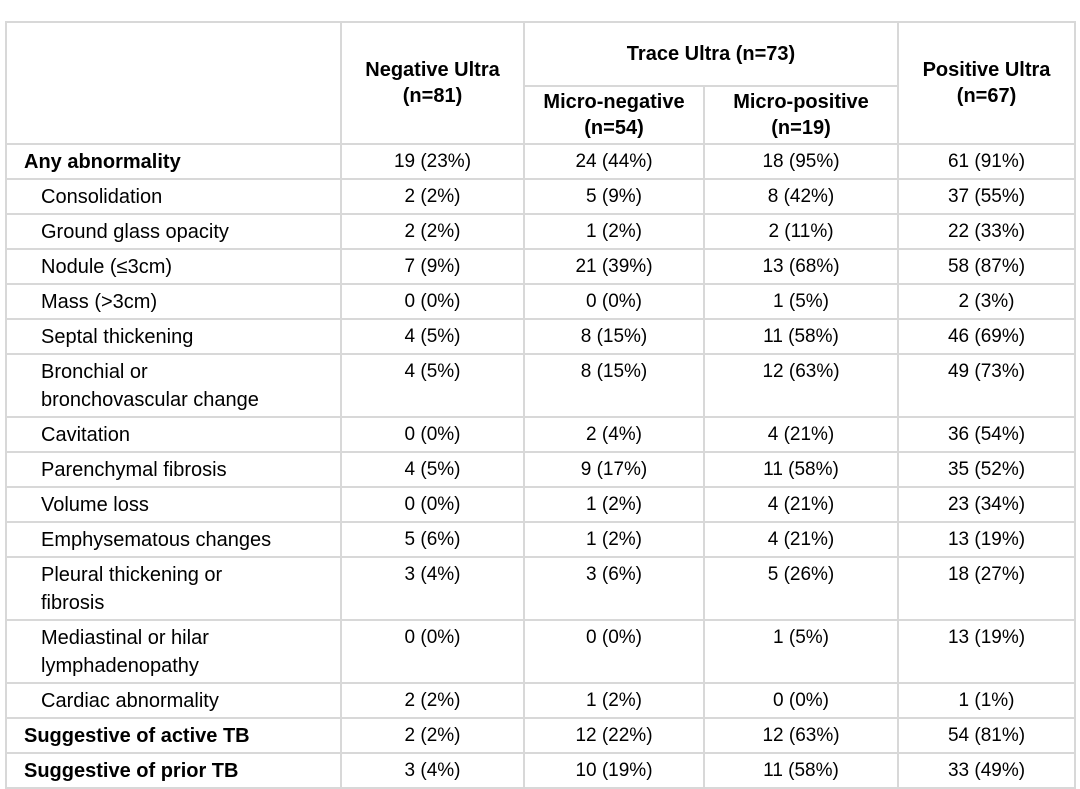  Describe the element at coordinates (801, 115) in the screenshot. I see `header-micro-positive: Micro-positive (n=19)` at that location.